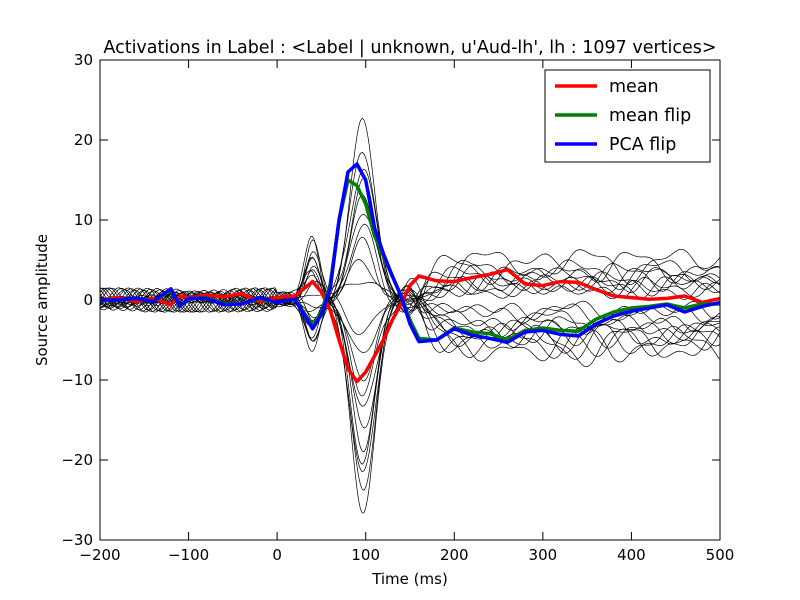 The image size is (800, 600). I want to click on x-tick-label: 0, so click(277, 555).